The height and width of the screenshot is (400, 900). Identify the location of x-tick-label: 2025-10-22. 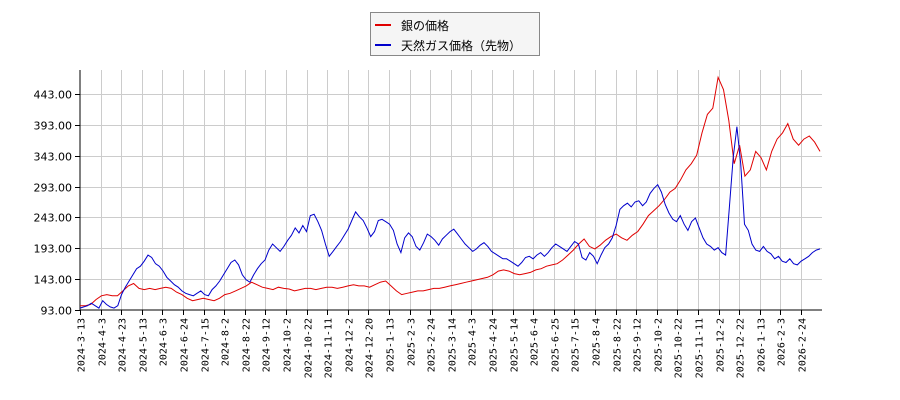
(679, 348).